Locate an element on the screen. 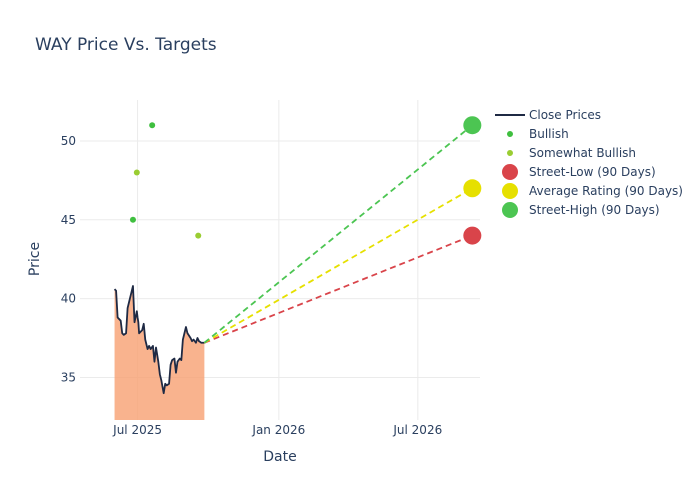  x-axis-label: Date is located at coordinates (279, 457).